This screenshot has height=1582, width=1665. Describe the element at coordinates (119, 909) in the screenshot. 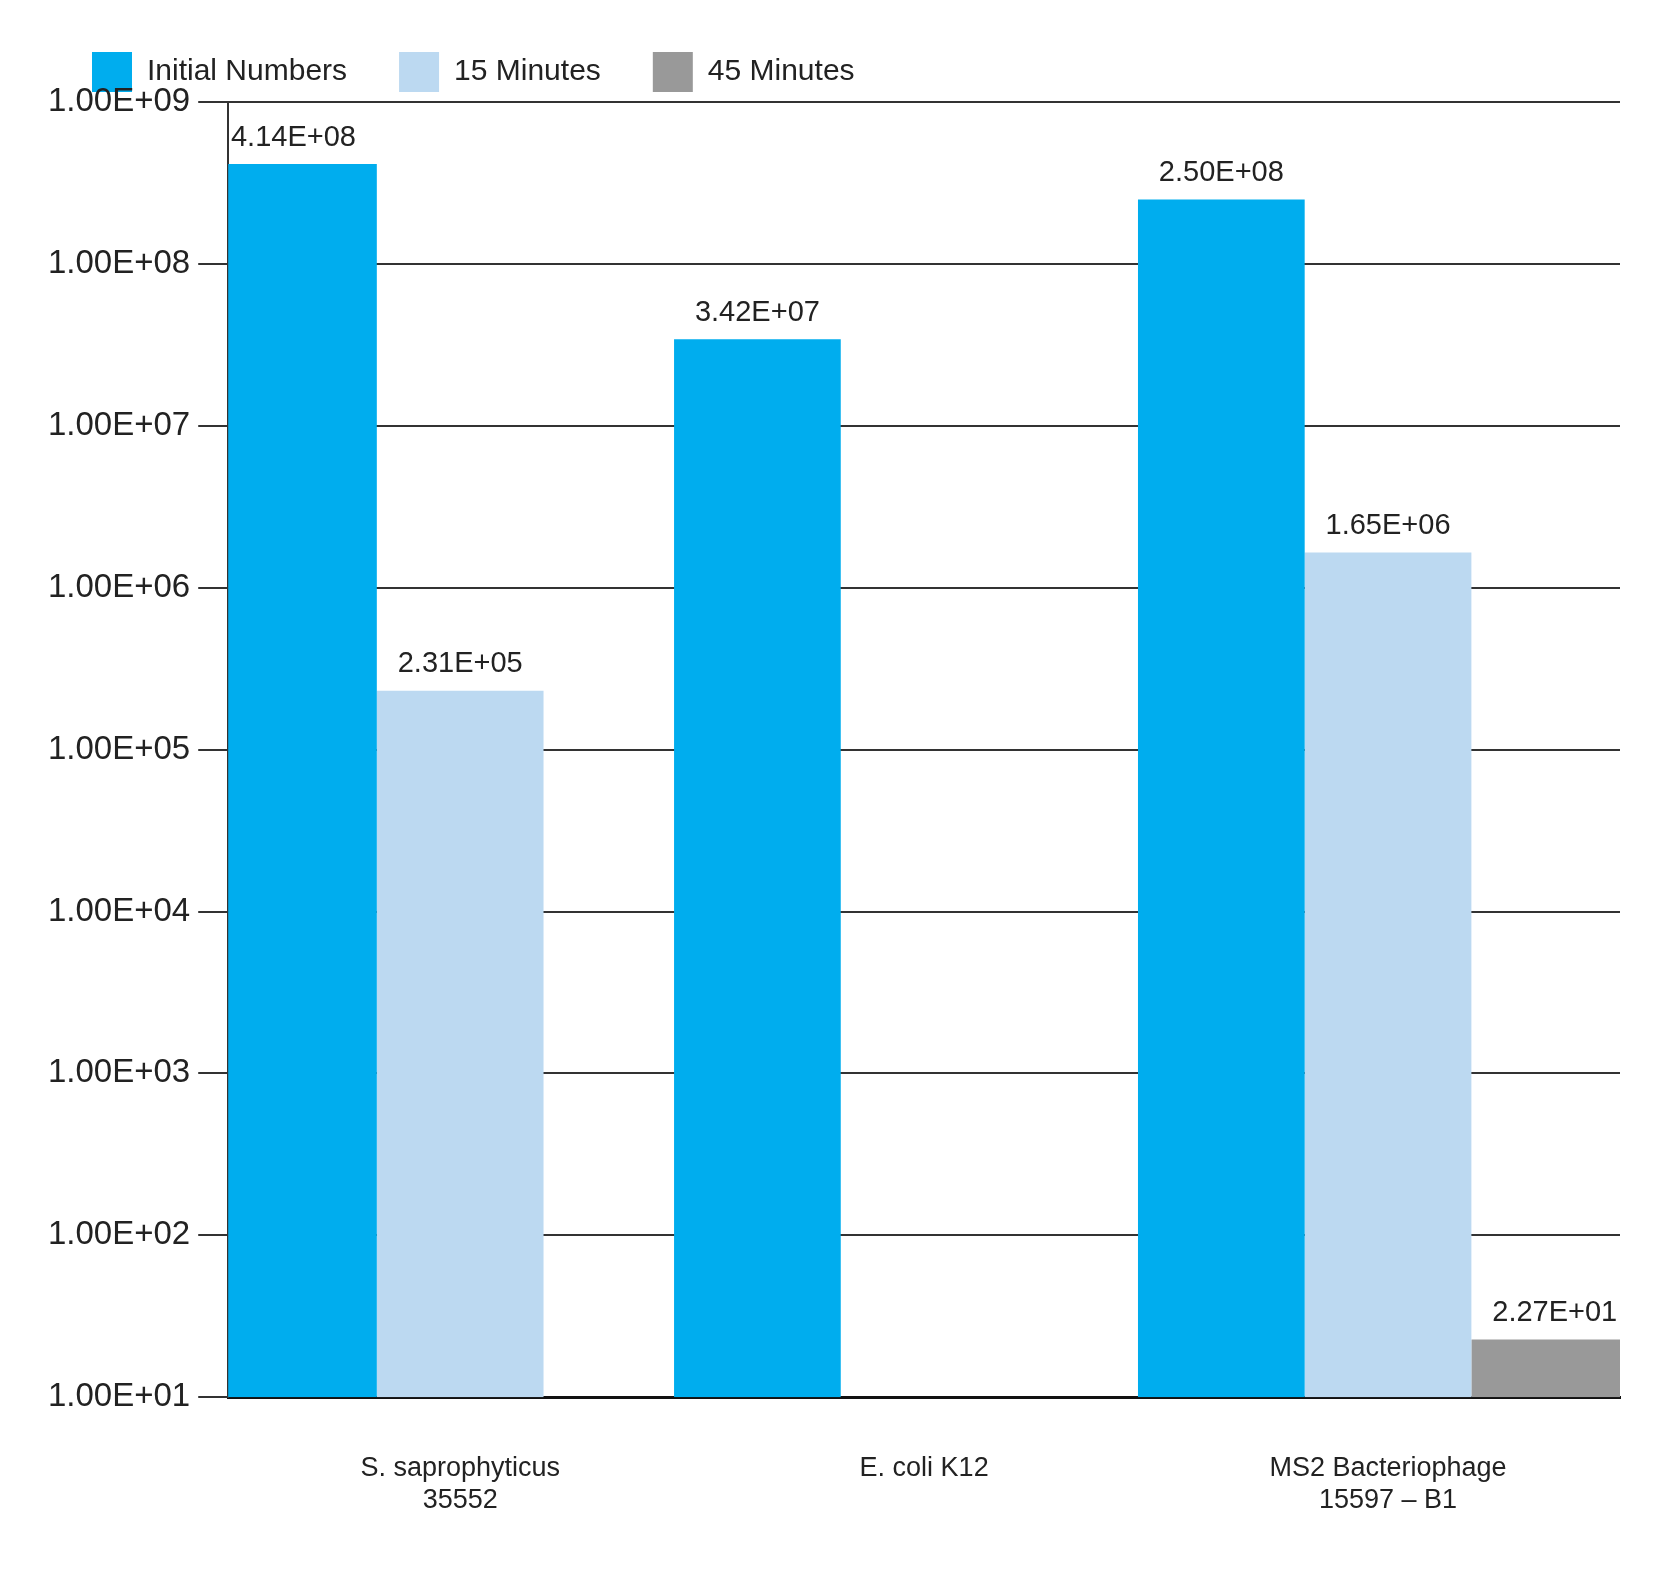

I see `y-tick-label: 1.00E+04` at that location.